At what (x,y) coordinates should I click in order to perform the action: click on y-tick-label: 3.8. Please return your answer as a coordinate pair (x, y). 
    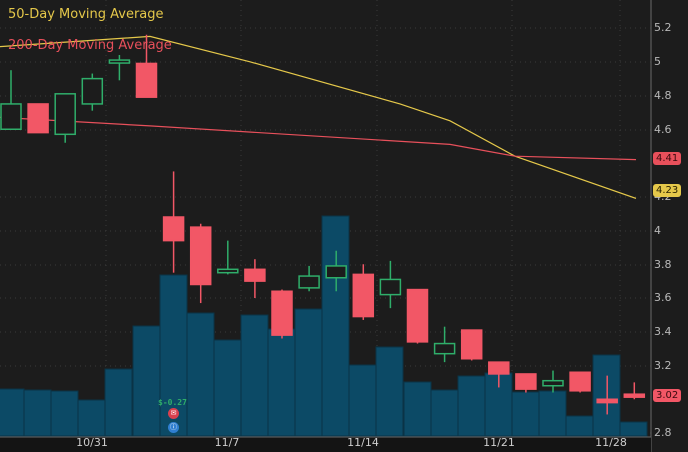
    Looking at the image, I should click on (663, 264).